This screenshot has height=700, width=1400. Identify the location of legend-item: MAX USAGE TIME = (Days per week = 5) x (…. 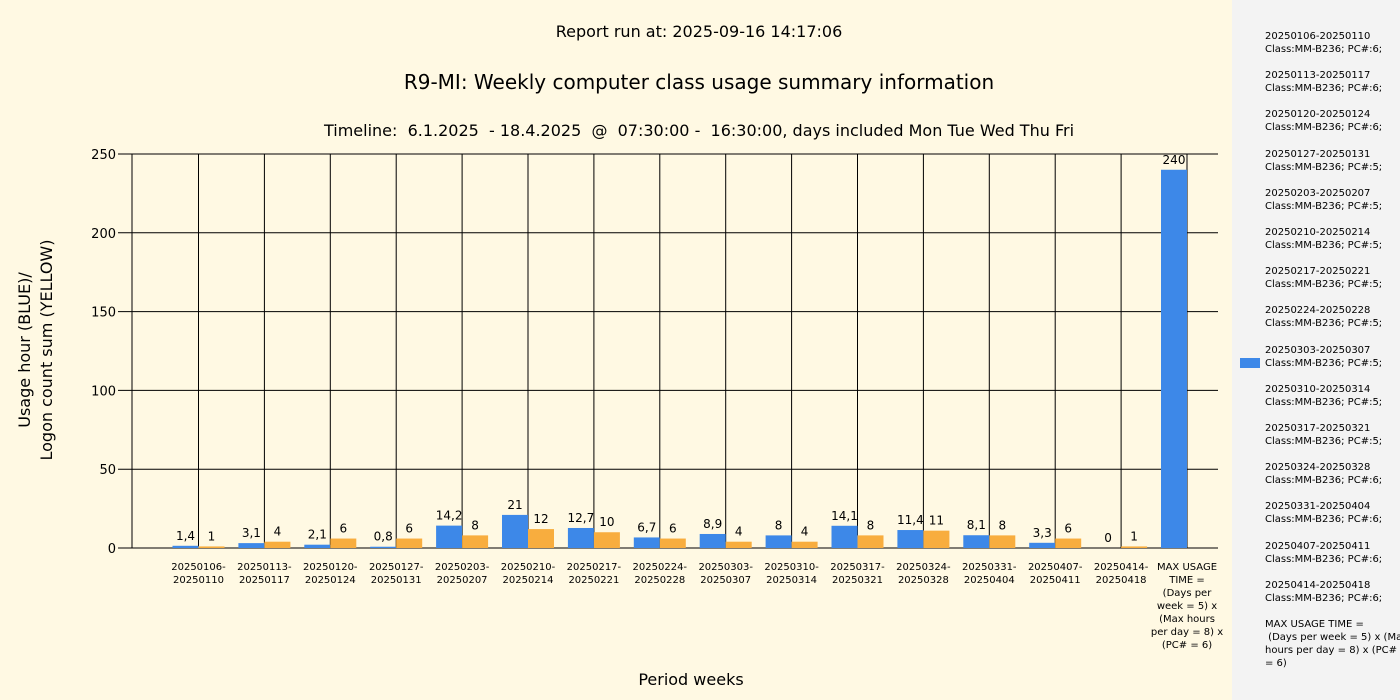
(1332, 644).